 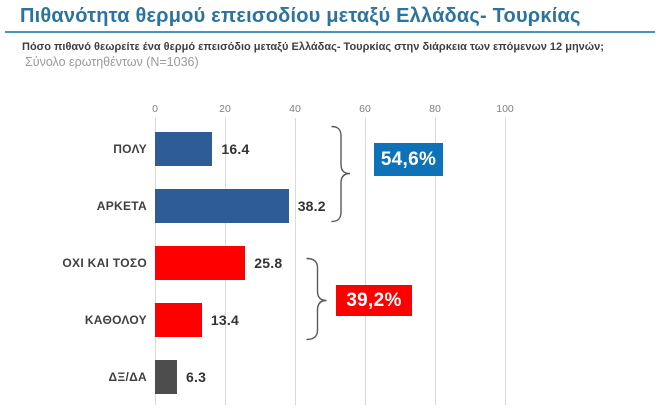 I want to click on value-label: 13.4, so click(x=224, y=320).